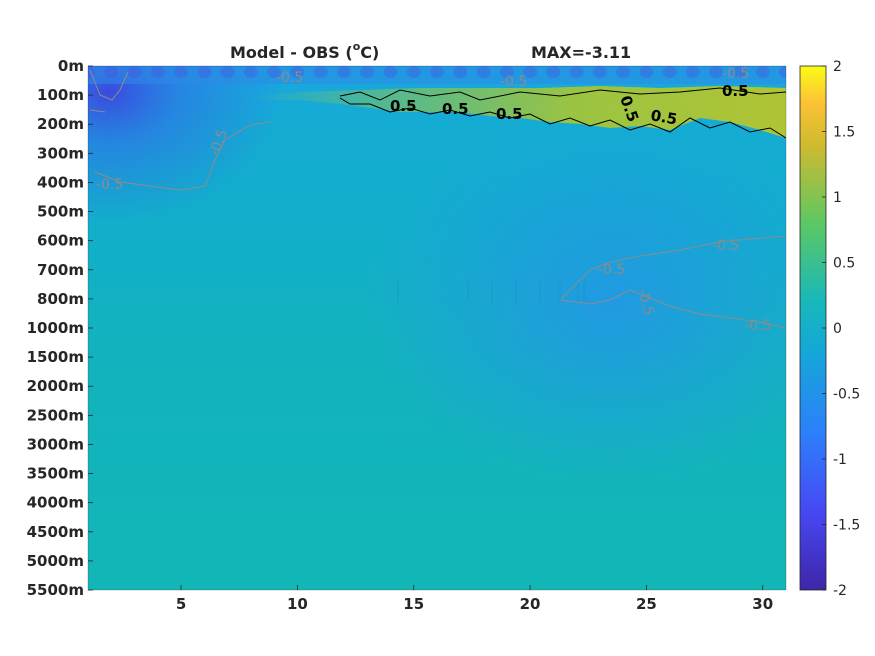 This screenshot has height=656, width=875. I want to click on colorbar-tick-label: 0.5, so click(844, 264).